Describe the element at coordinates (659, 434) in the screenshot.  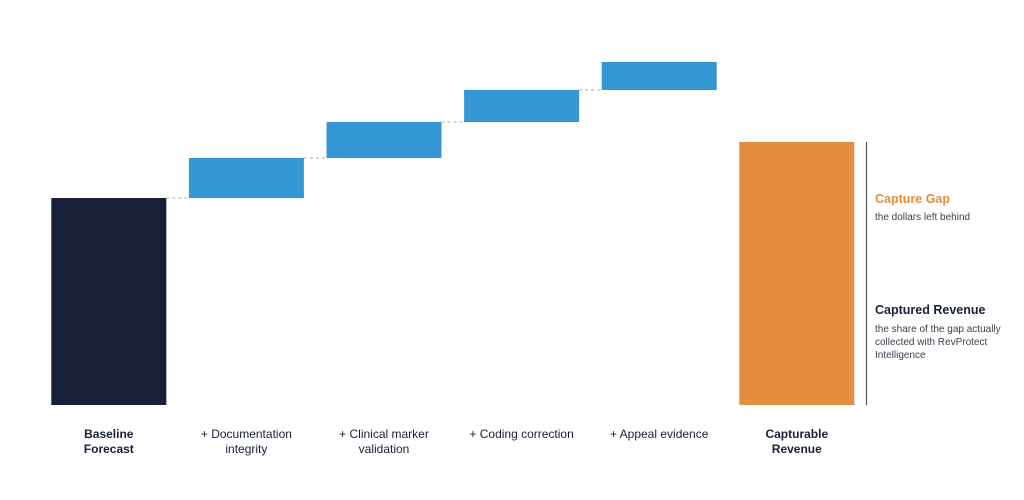
I see `x-tick-label: + Appeal evidence` at that location.